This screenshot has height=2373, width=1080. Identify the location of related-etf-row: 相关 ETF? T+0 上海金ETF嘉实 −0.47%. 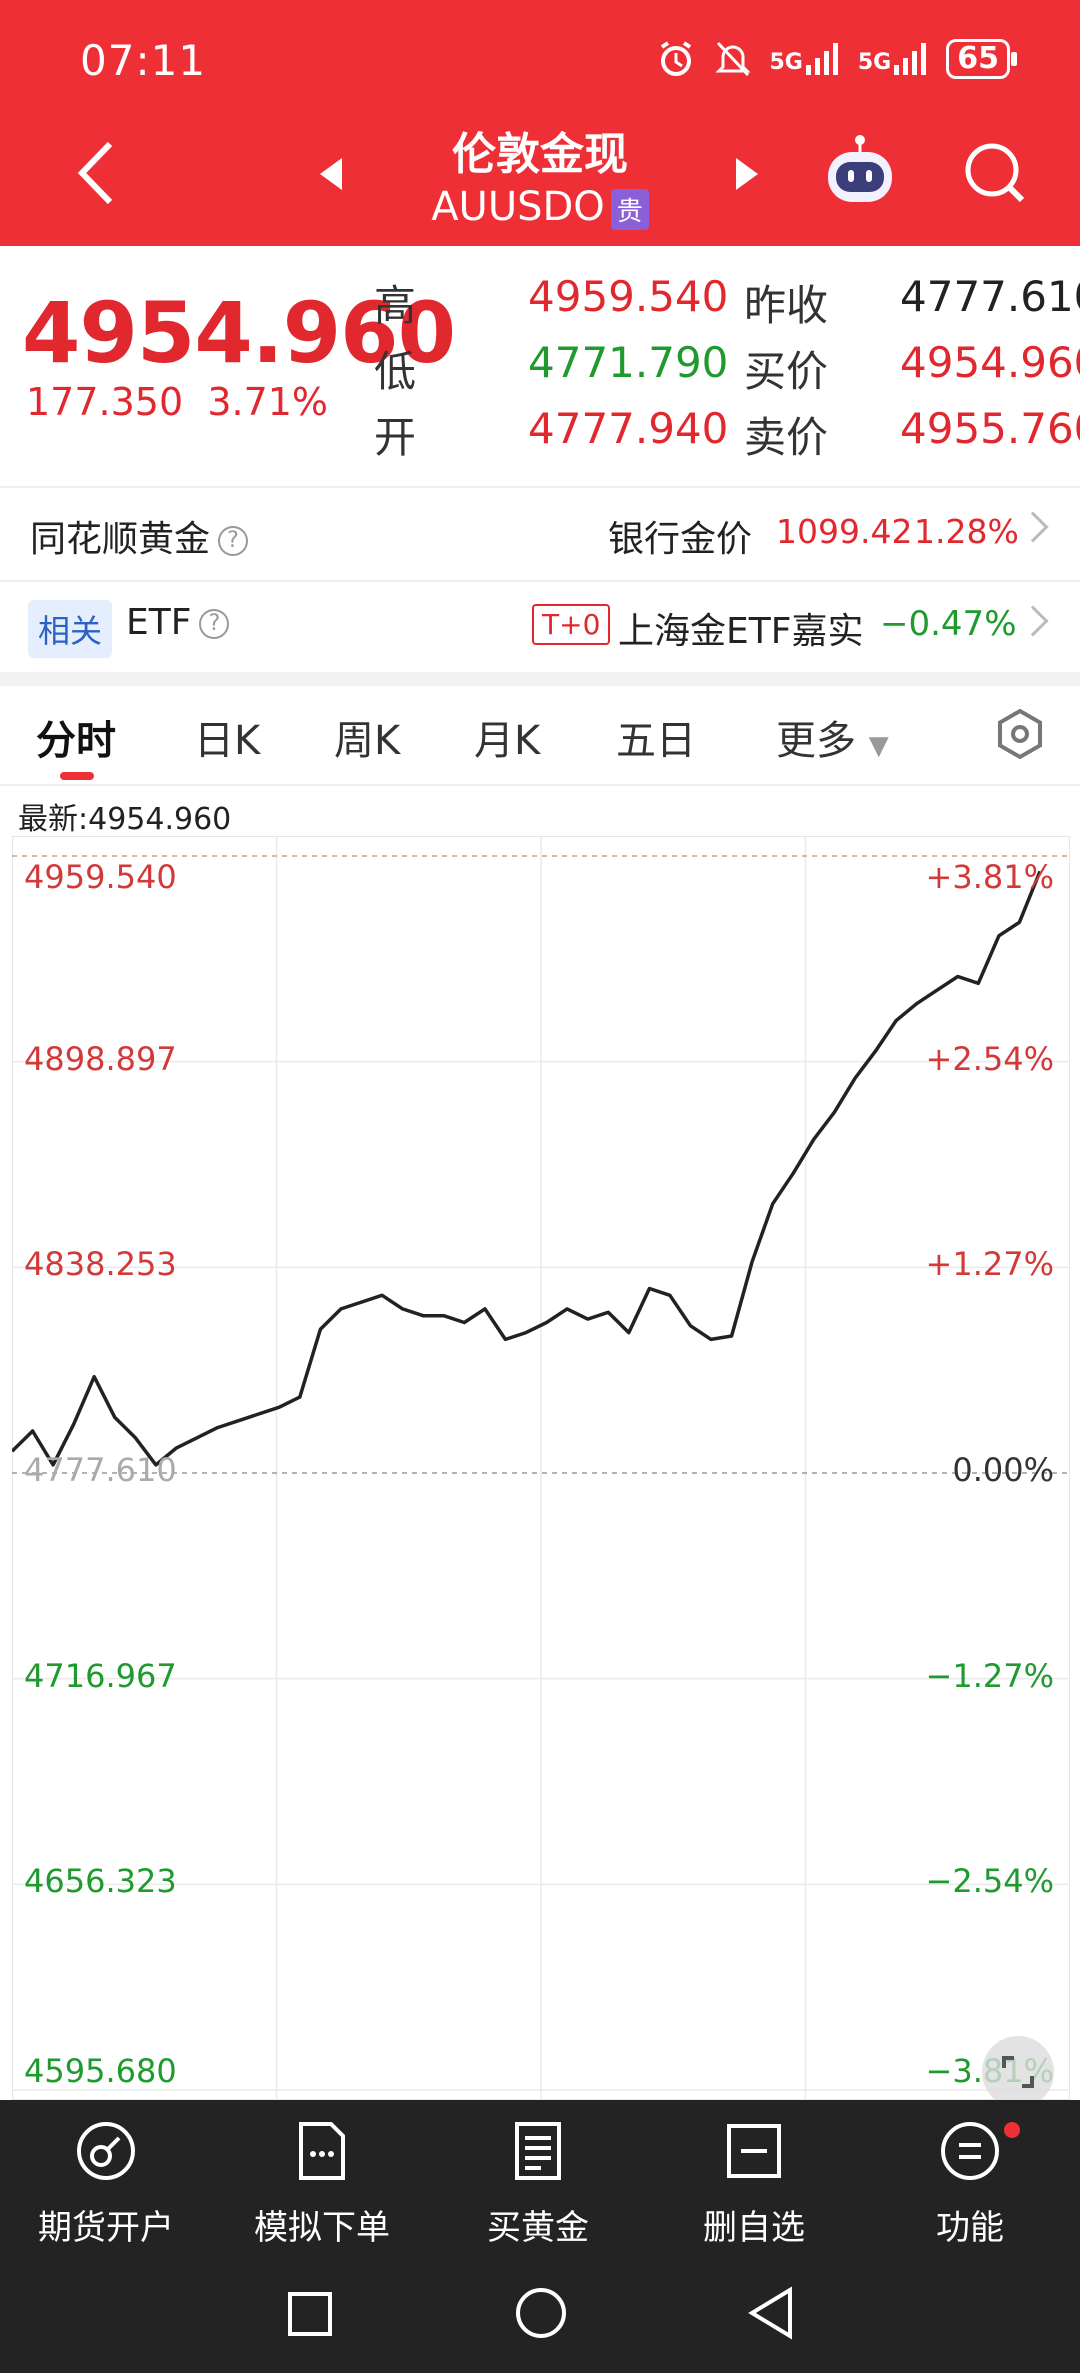
(540, 628).